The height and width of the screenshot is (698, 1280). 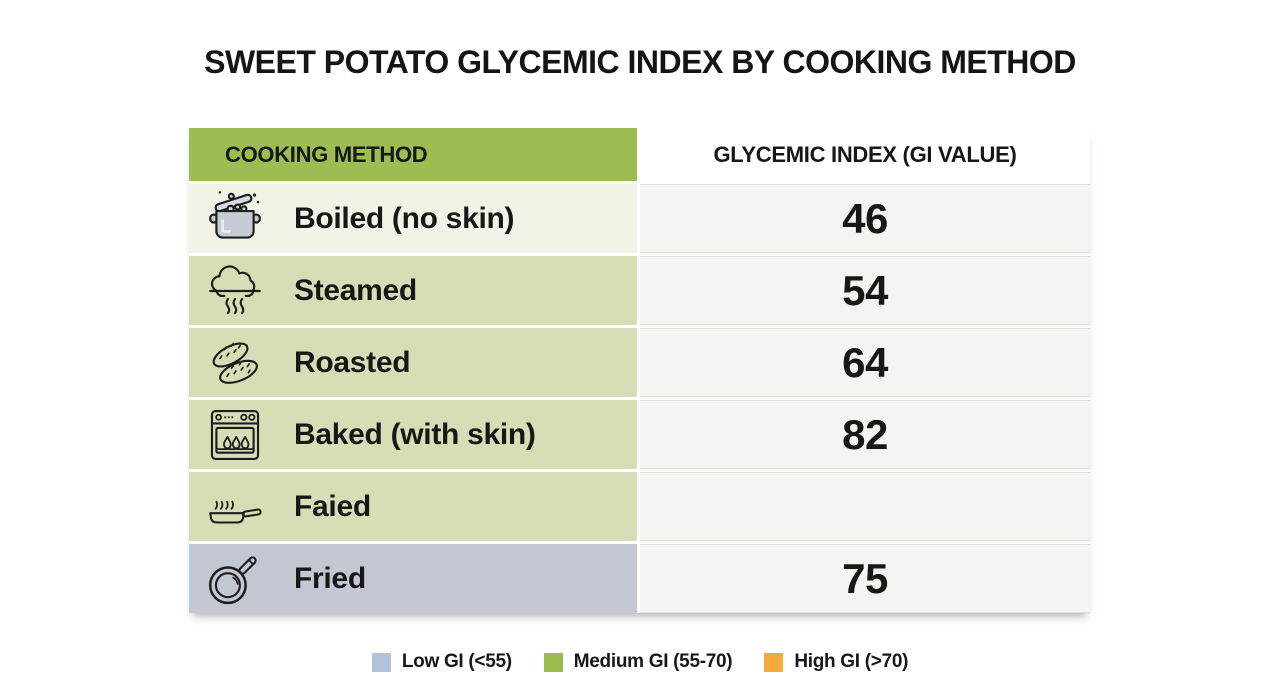 I want to click on table-row: Fried 75, so click(x=639, y=578).